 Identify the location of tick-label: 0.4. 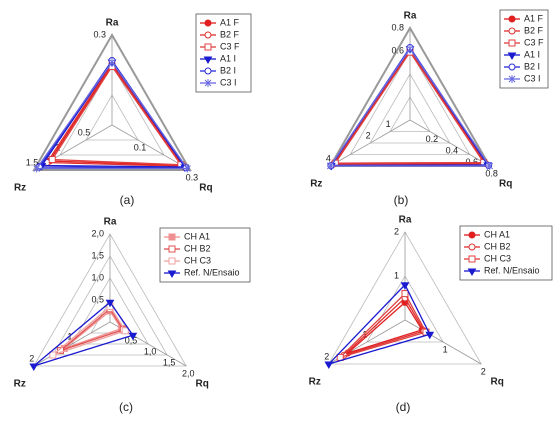
(452, 150).